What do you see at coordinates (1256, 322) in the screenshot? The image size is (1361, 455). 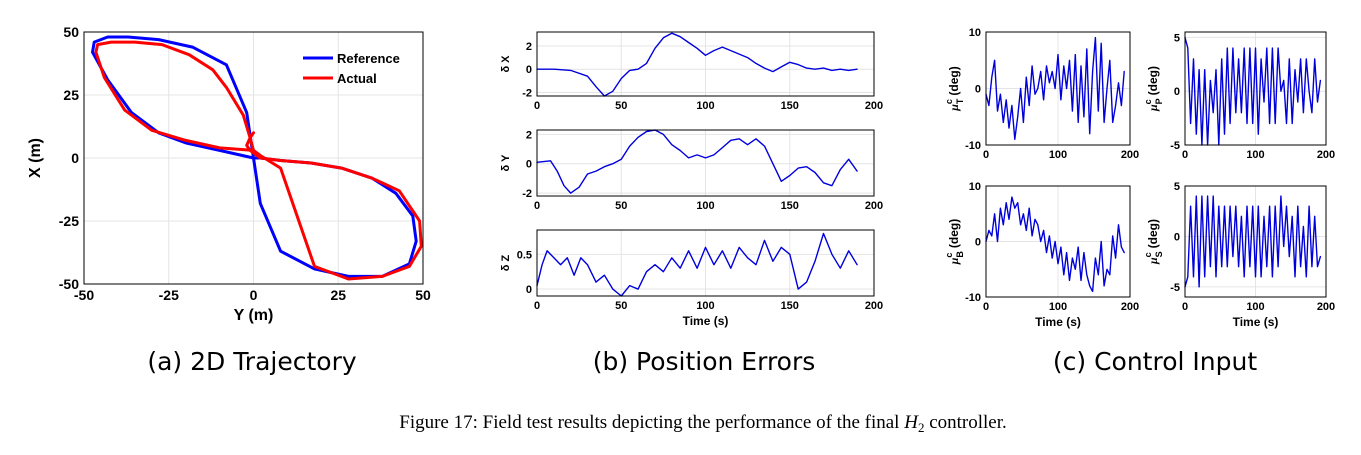 I see `x-axis-label: Time (s)` at bounding box center [1256, 322].